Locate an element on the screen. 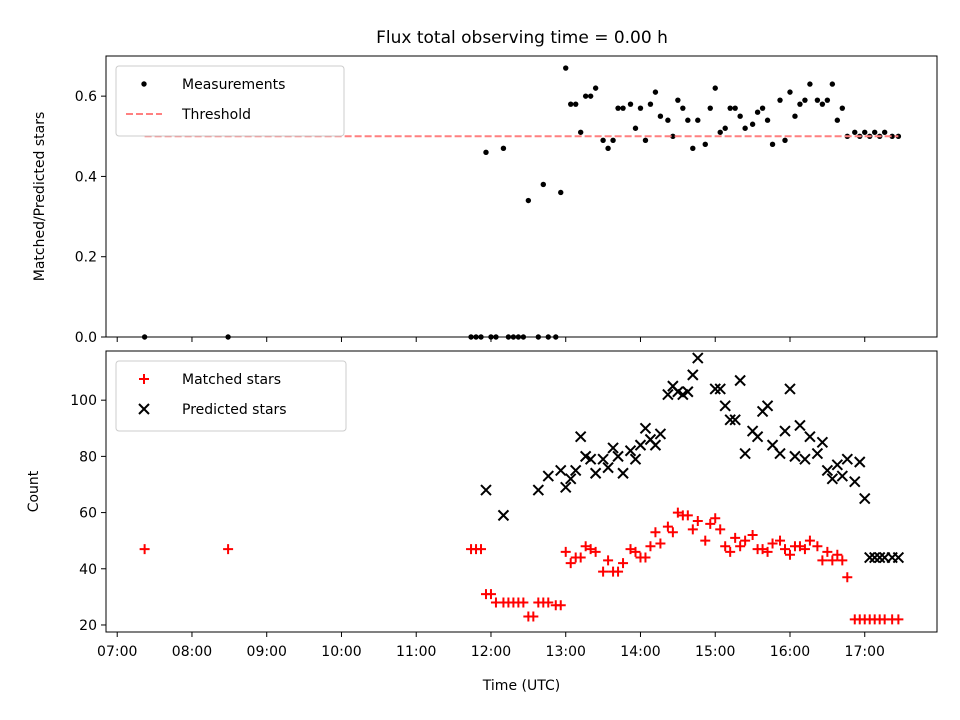 The image size is (960, 720). legend-swatch is located at coordinates (144, 379).